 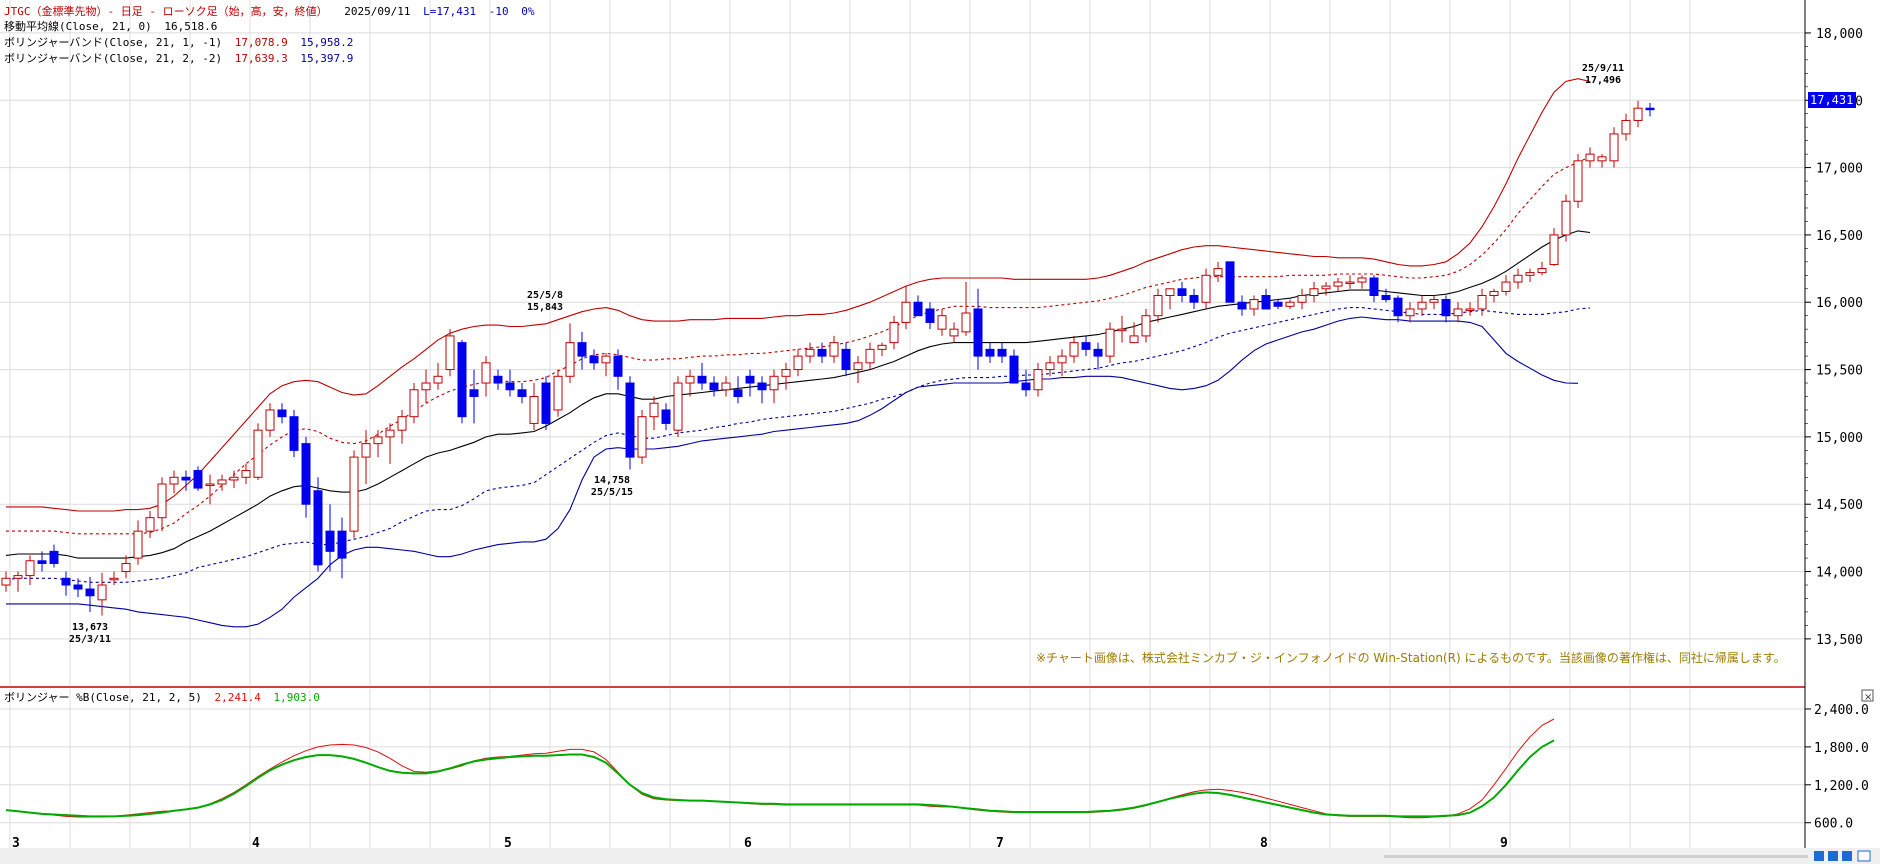 What do you see at coordinates (1867, 695) in the screenshot?
I see `close-panel-button` at bounding box center [1867, 695].